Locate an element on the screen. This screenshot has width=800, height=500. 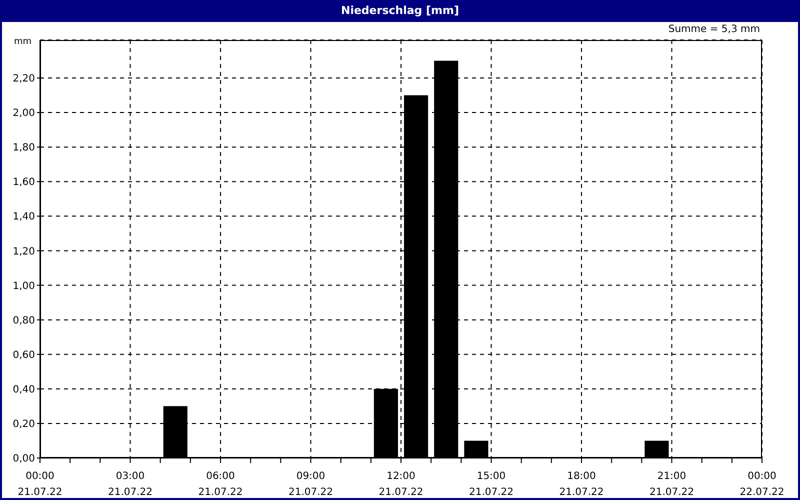
y-tick-label: 2,20 is located at coordinates (23, 79).